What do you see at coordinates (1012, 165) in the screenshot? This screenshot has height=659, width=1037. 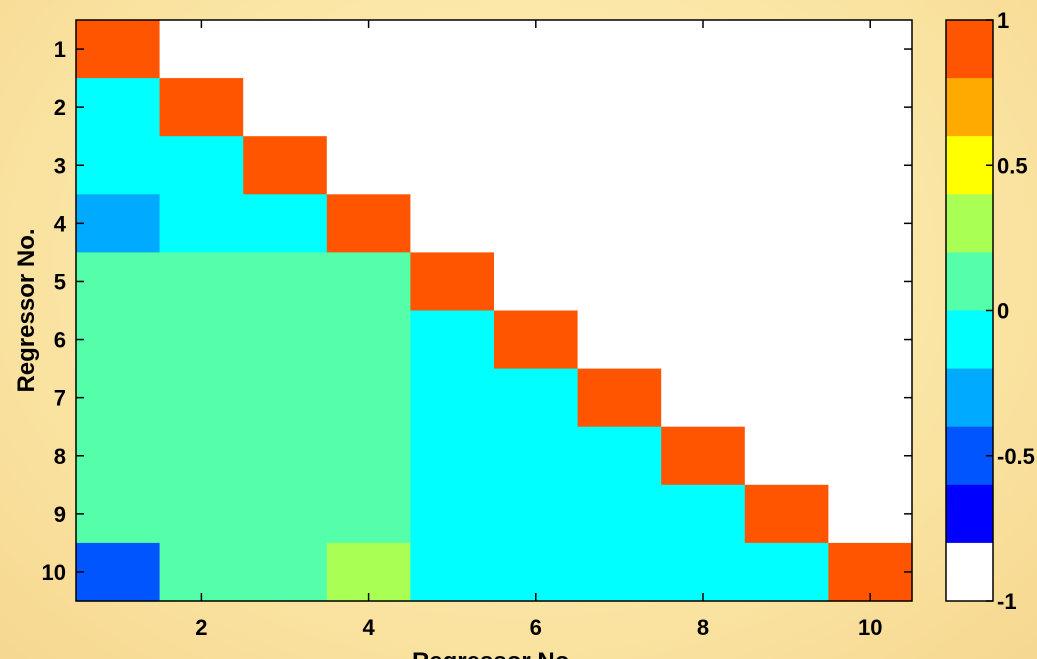 I see `colorbar-tick-label: 0.5` at bounding box center [1012, 165].